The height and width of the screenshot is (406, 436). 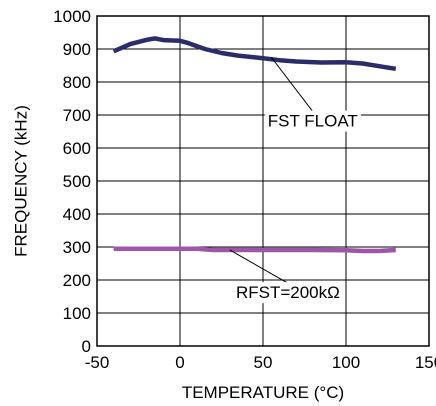 I want to click on series-line-rfst-200k, so click(x=254, y=250).